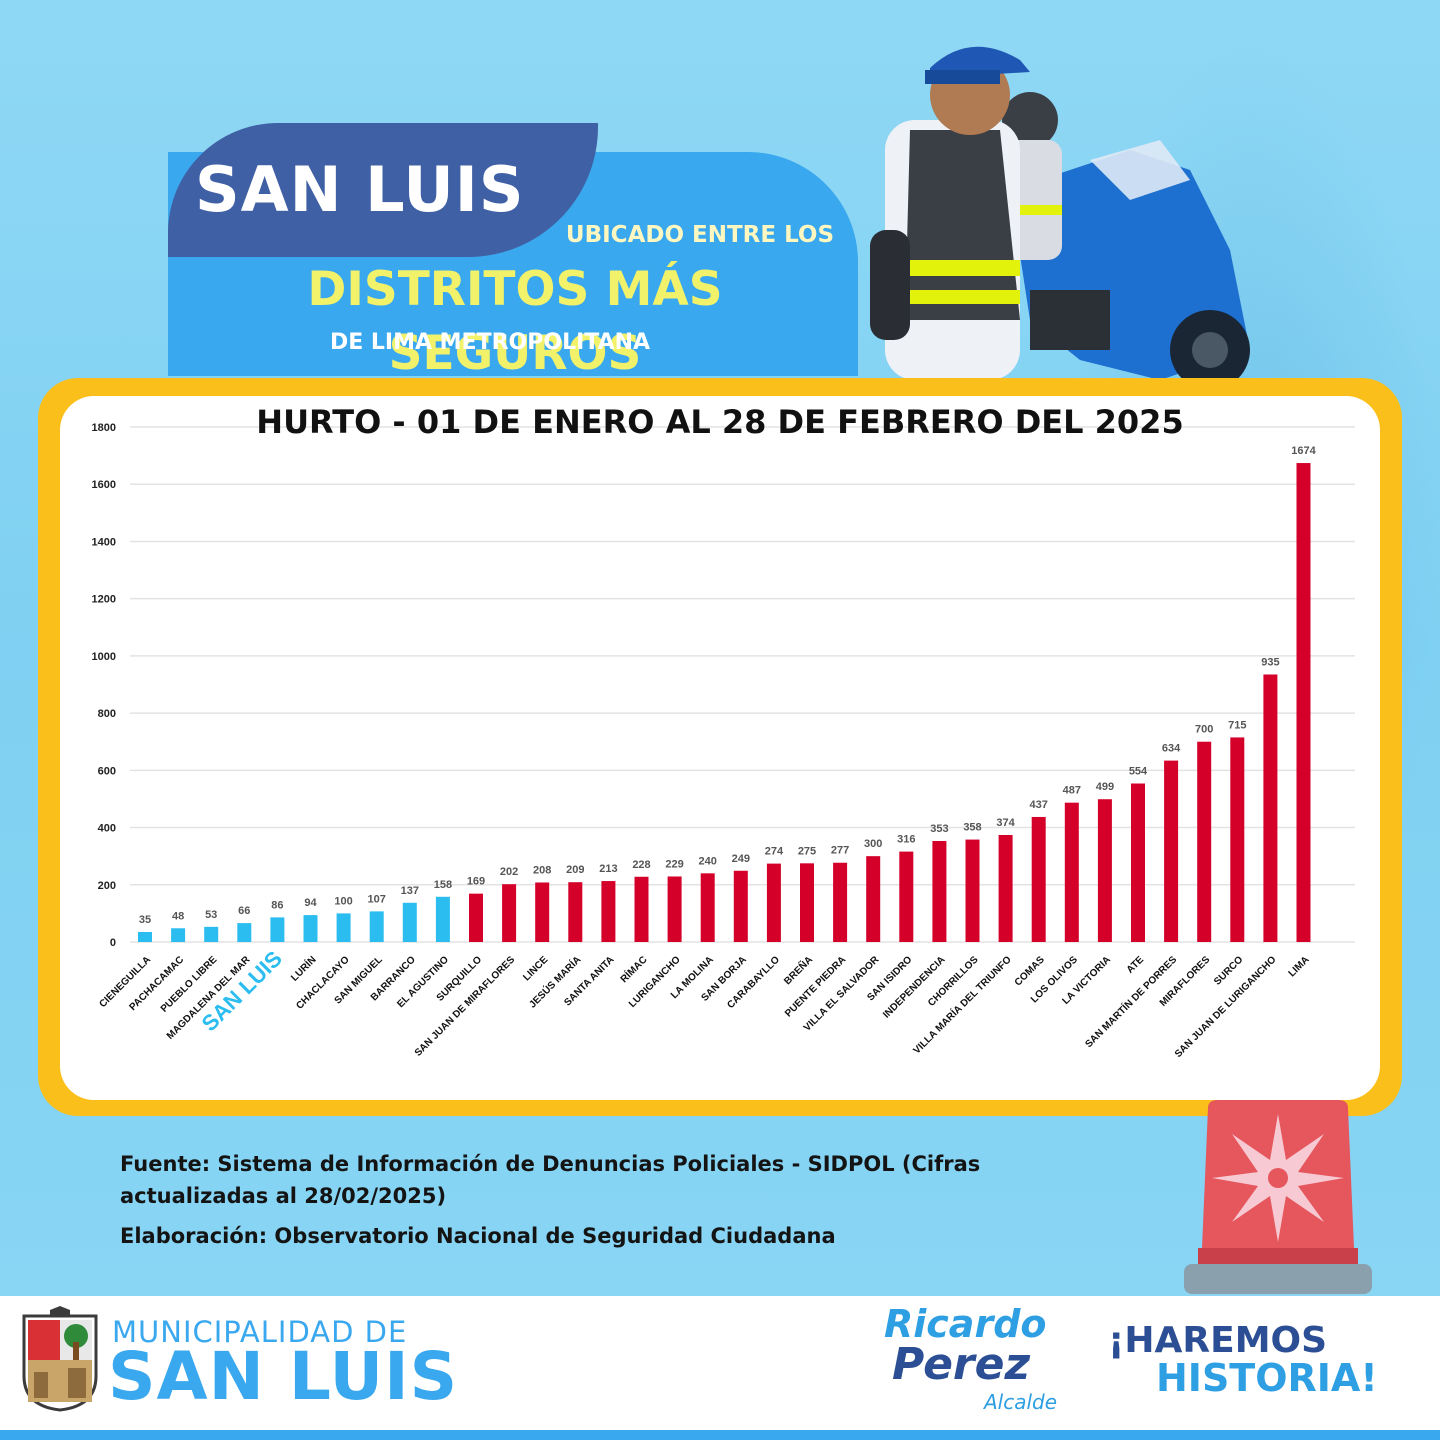 The width and height of the screenshot is (1440, 1440). Describe the element at coordinates (815, 986) in the screenshot. I see `x-tick-label: PUENTE PIEDRA` at that location.